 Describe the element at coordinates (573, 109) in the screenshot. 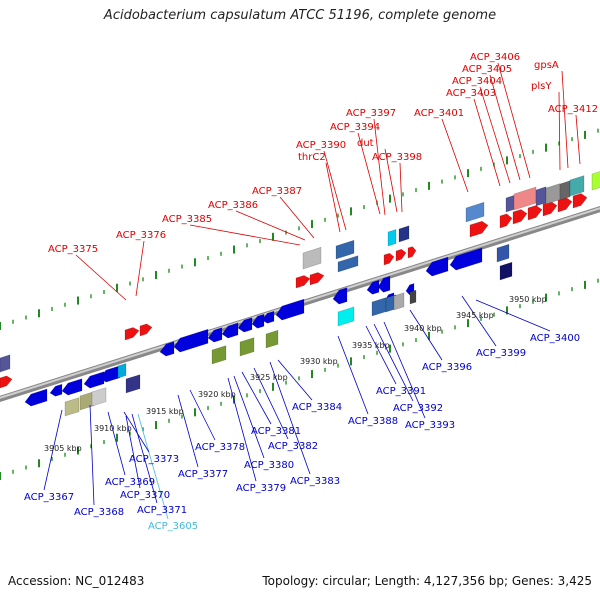

I see `gene-label-acp_3412: ACP_3412` at that location.